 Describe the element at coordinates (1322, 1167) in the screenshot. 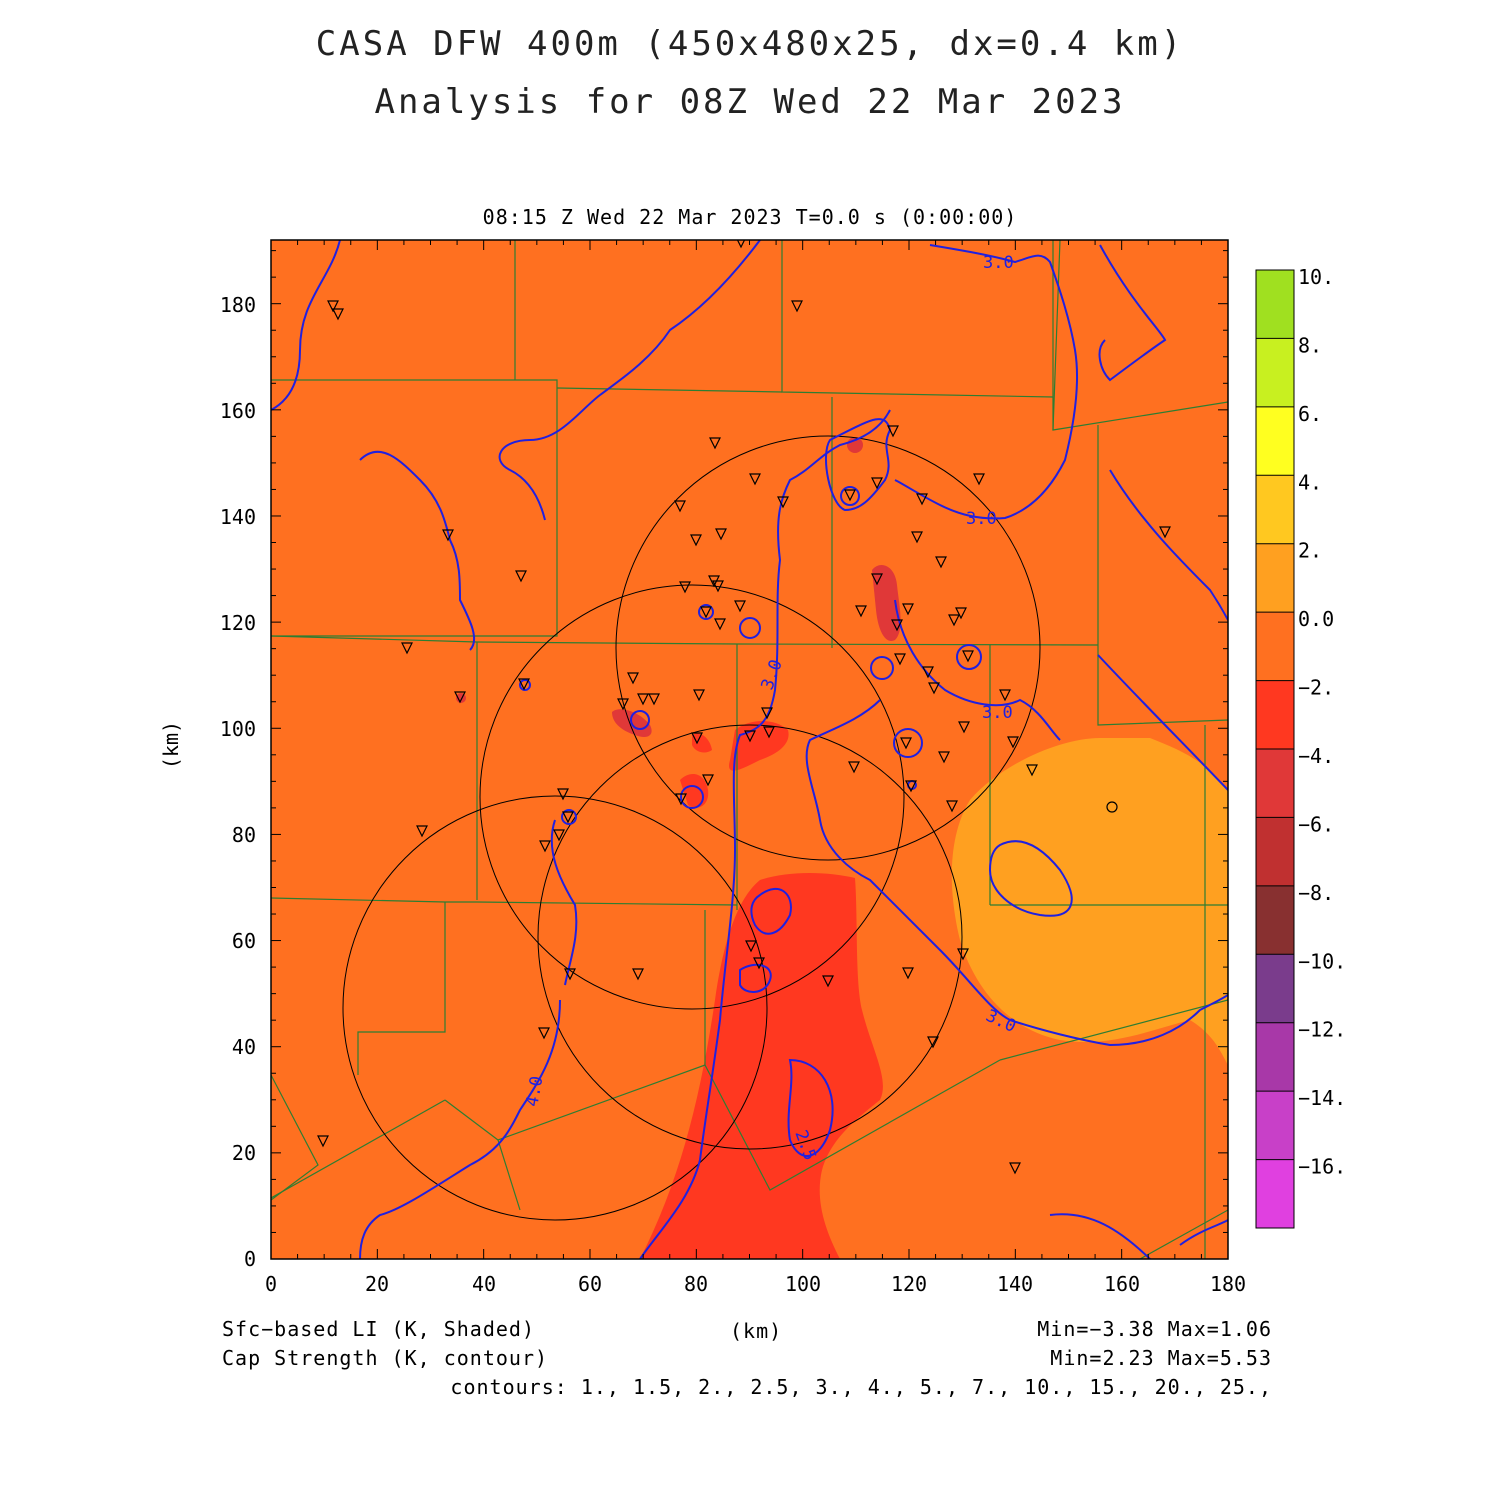

I see `colorbar-label: −16.` at that location.